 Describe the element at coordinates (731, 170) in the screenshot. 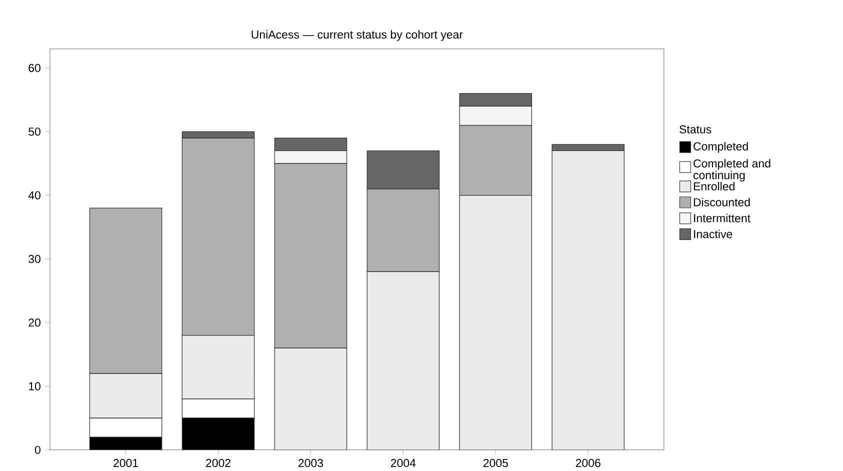

I see `legend-label: Completed and continuing` at that location.